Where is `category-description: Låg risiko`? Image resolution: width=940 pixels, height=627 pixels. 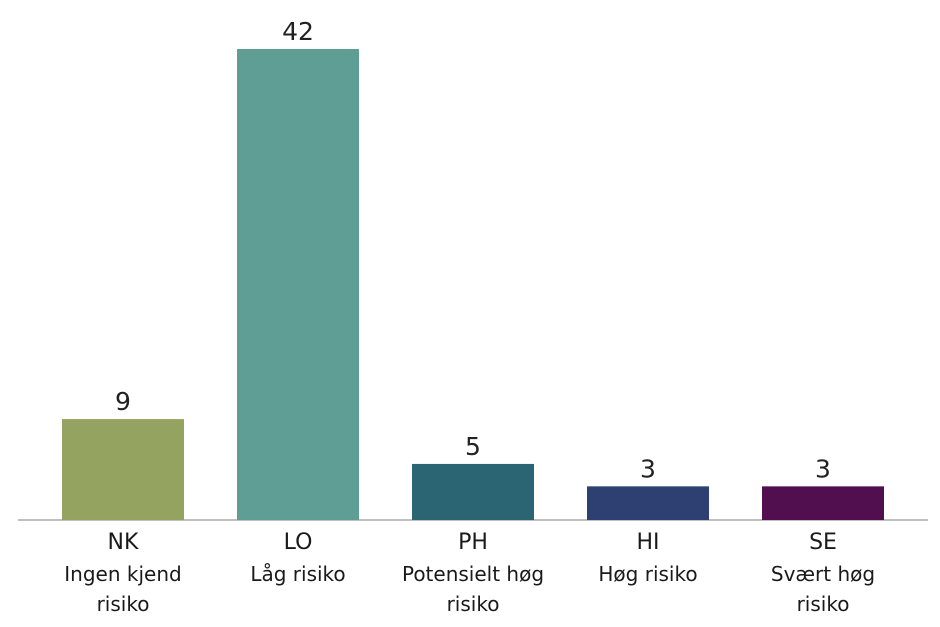 category-description: Låg risiko is located at coordinates (298, 574).